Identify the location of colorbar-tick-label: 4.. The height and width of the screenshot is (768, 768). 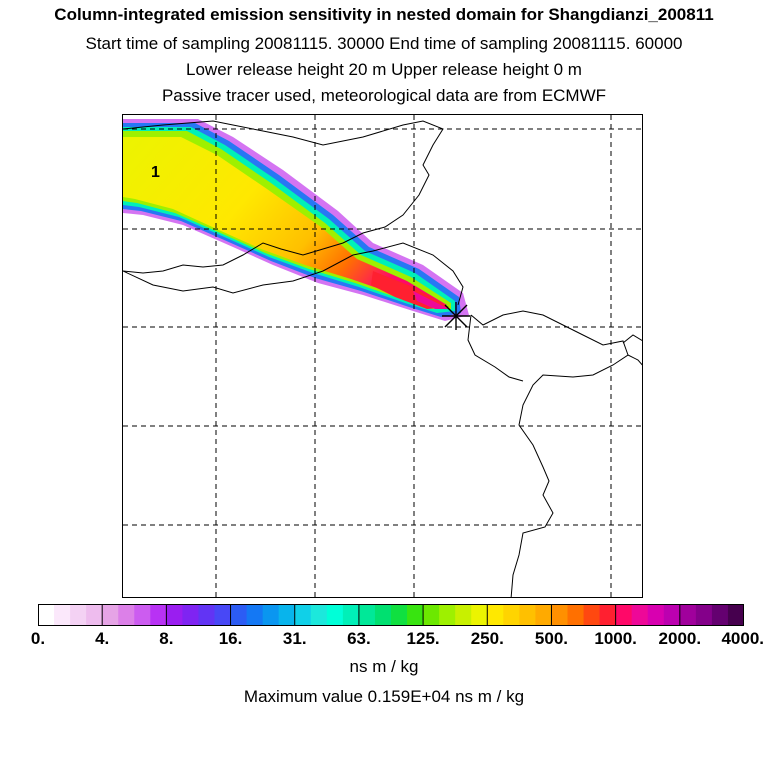
(102, 638).